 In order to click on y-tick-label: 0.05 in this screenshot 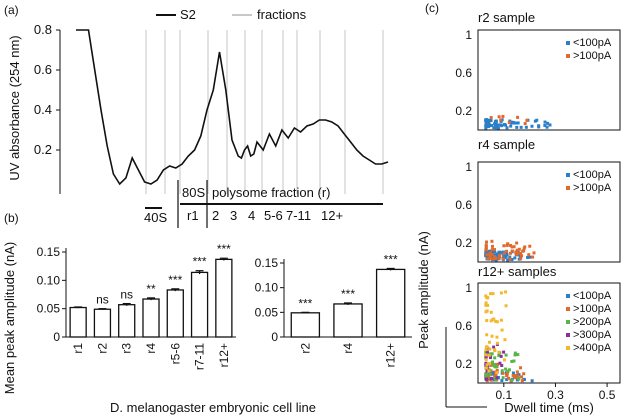, I will do `click(49, 309)`.